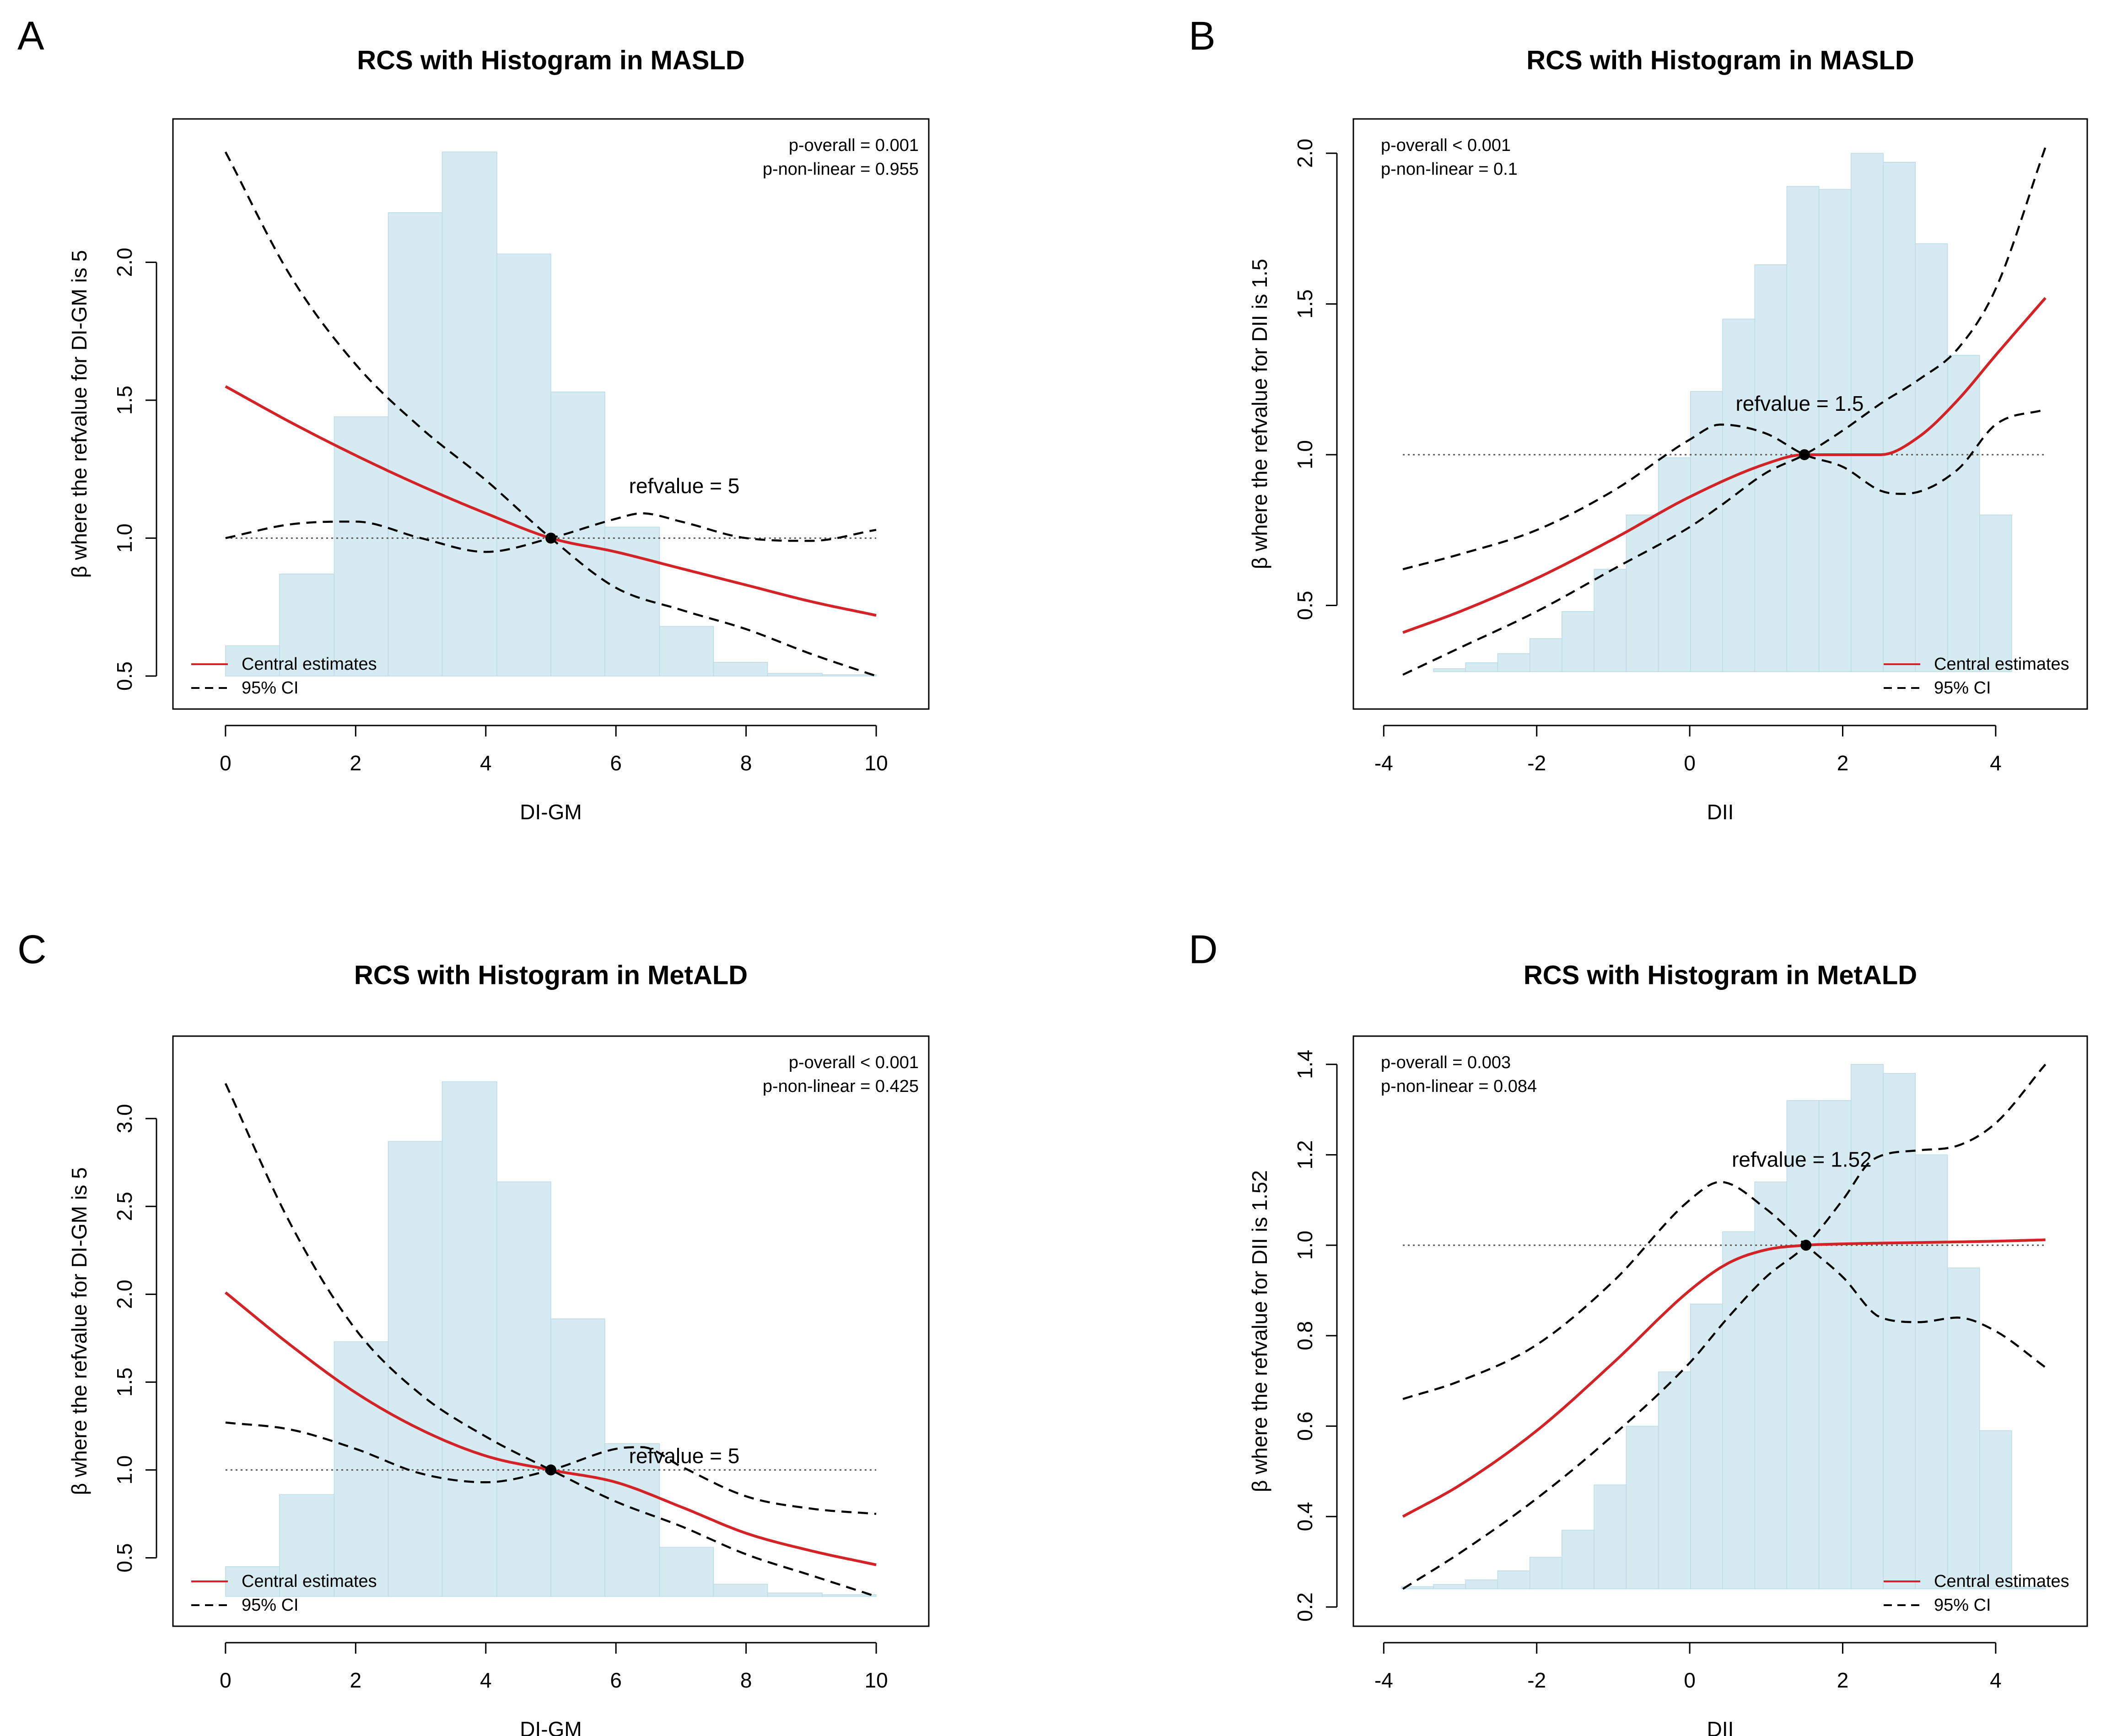 The height and width of the screenshot is (1736, 2106). I want to click on y-tick-label: 0.5, so click(124, 676).